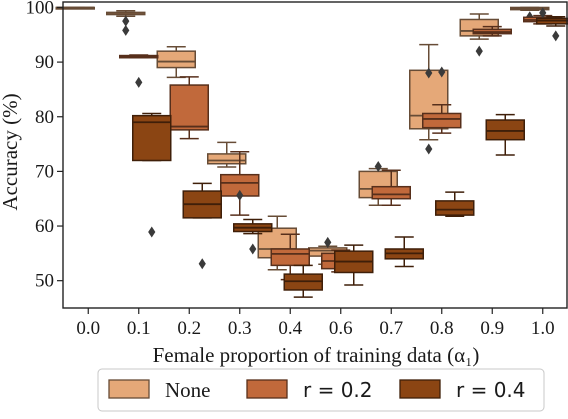 The image size is (568, 419). I want to click on x-axis-label: Female proportion of training data (α₁), so click(316, 355).